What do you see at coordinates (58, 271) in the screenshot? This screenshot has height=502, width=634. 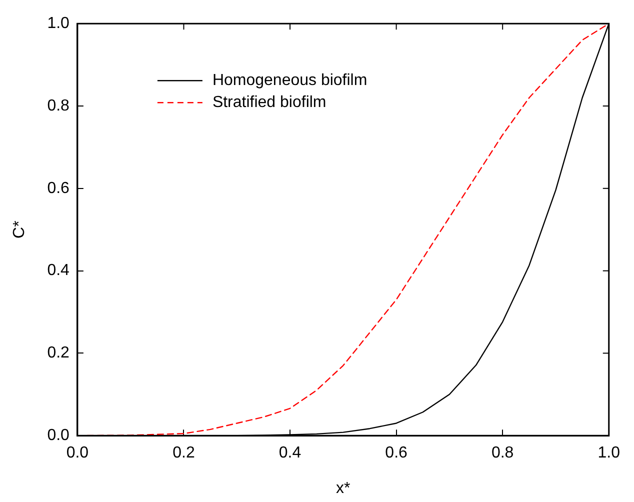 I see `y-tick-label: 0.4` at bounding box center [58, 271].